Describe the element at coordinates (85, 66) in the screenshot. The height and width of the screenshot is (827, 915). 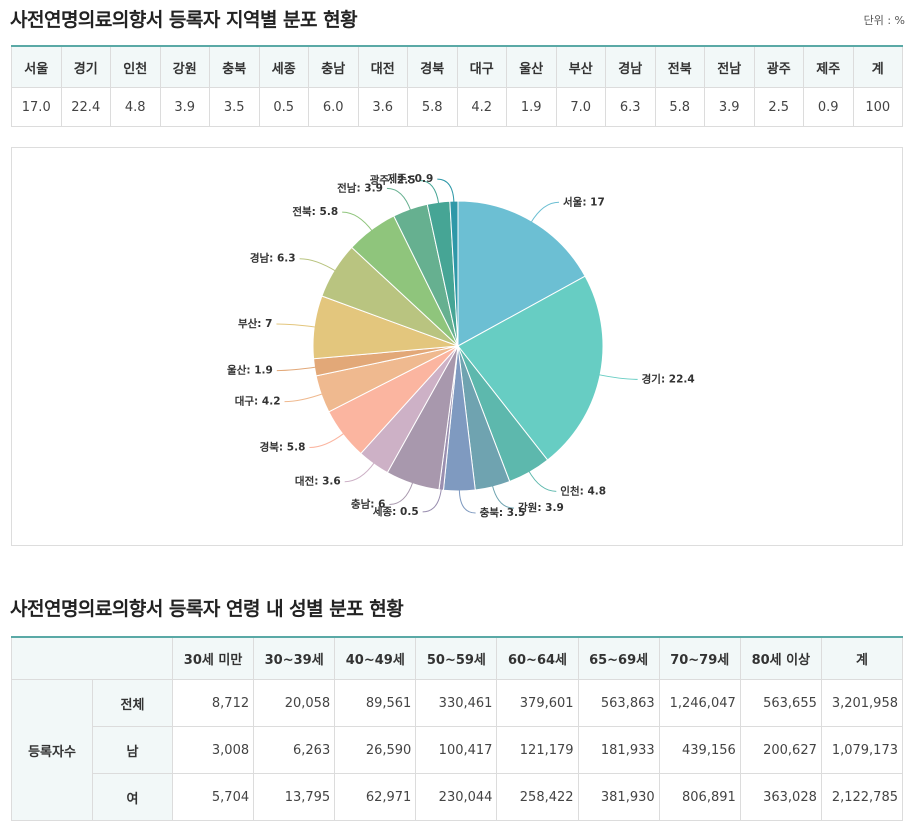
I see `region-header: 경기` at that location.